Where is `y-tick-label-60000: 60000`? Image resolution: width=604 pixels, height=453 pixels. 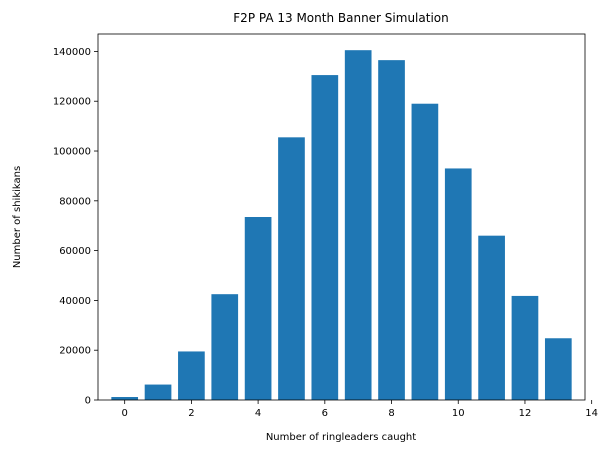
y-tick-label-60000: 60000 is located at coordinates (75, 251).